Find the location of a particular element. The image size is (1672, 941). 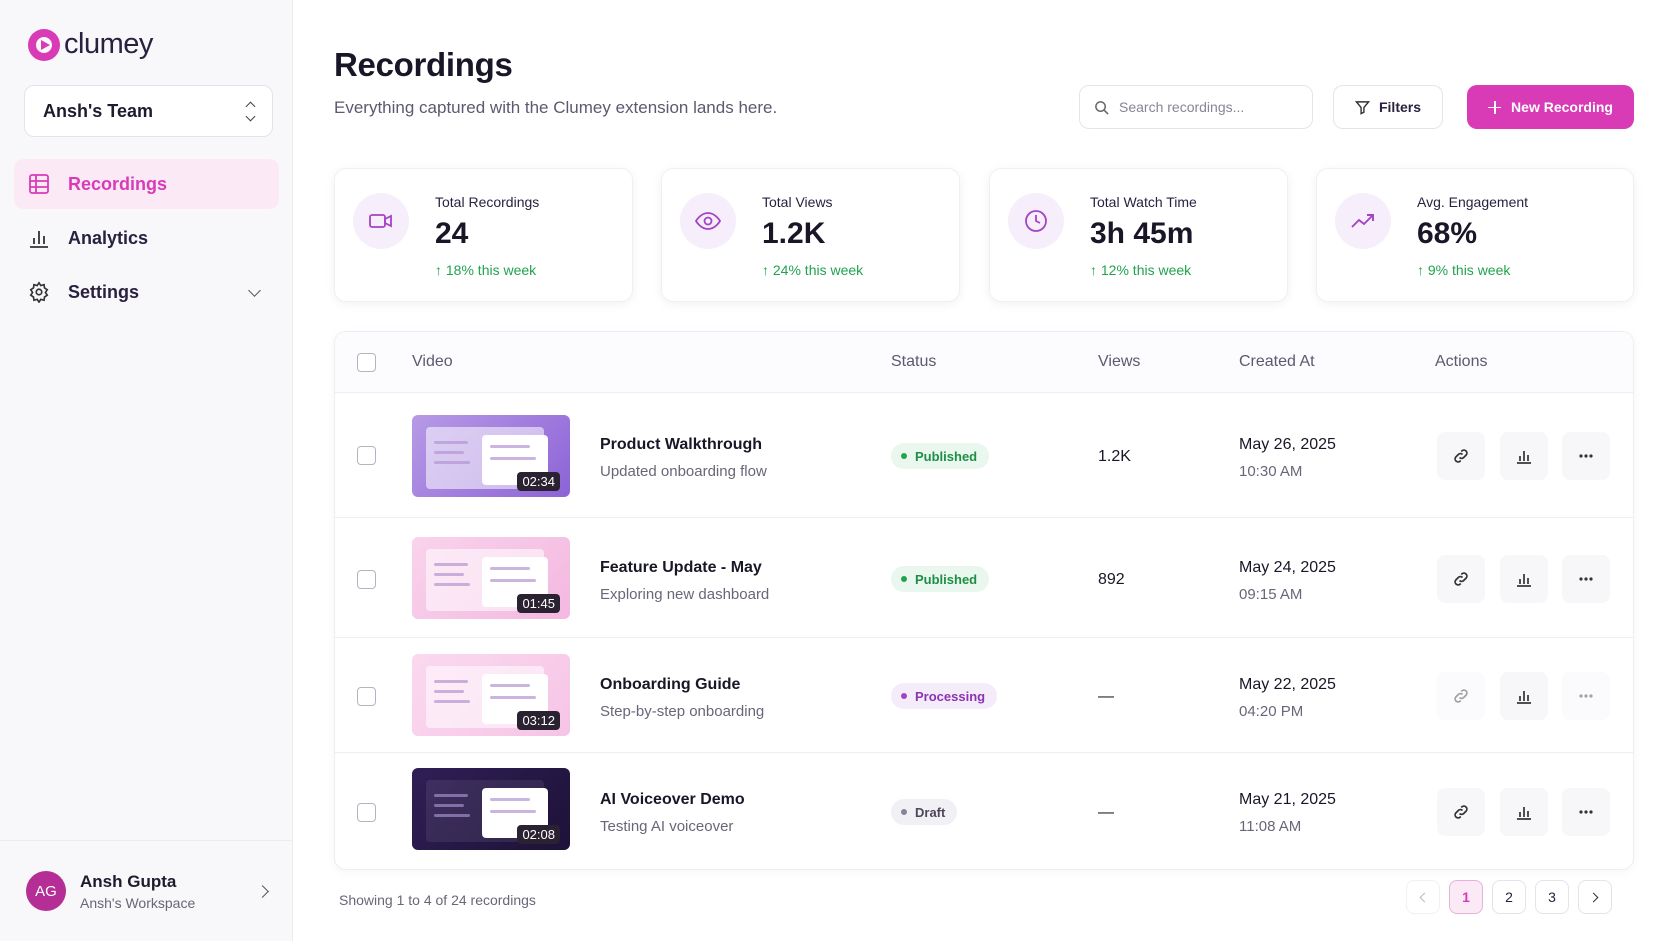

trending-up-icon is located at coordinates (1363, 221).